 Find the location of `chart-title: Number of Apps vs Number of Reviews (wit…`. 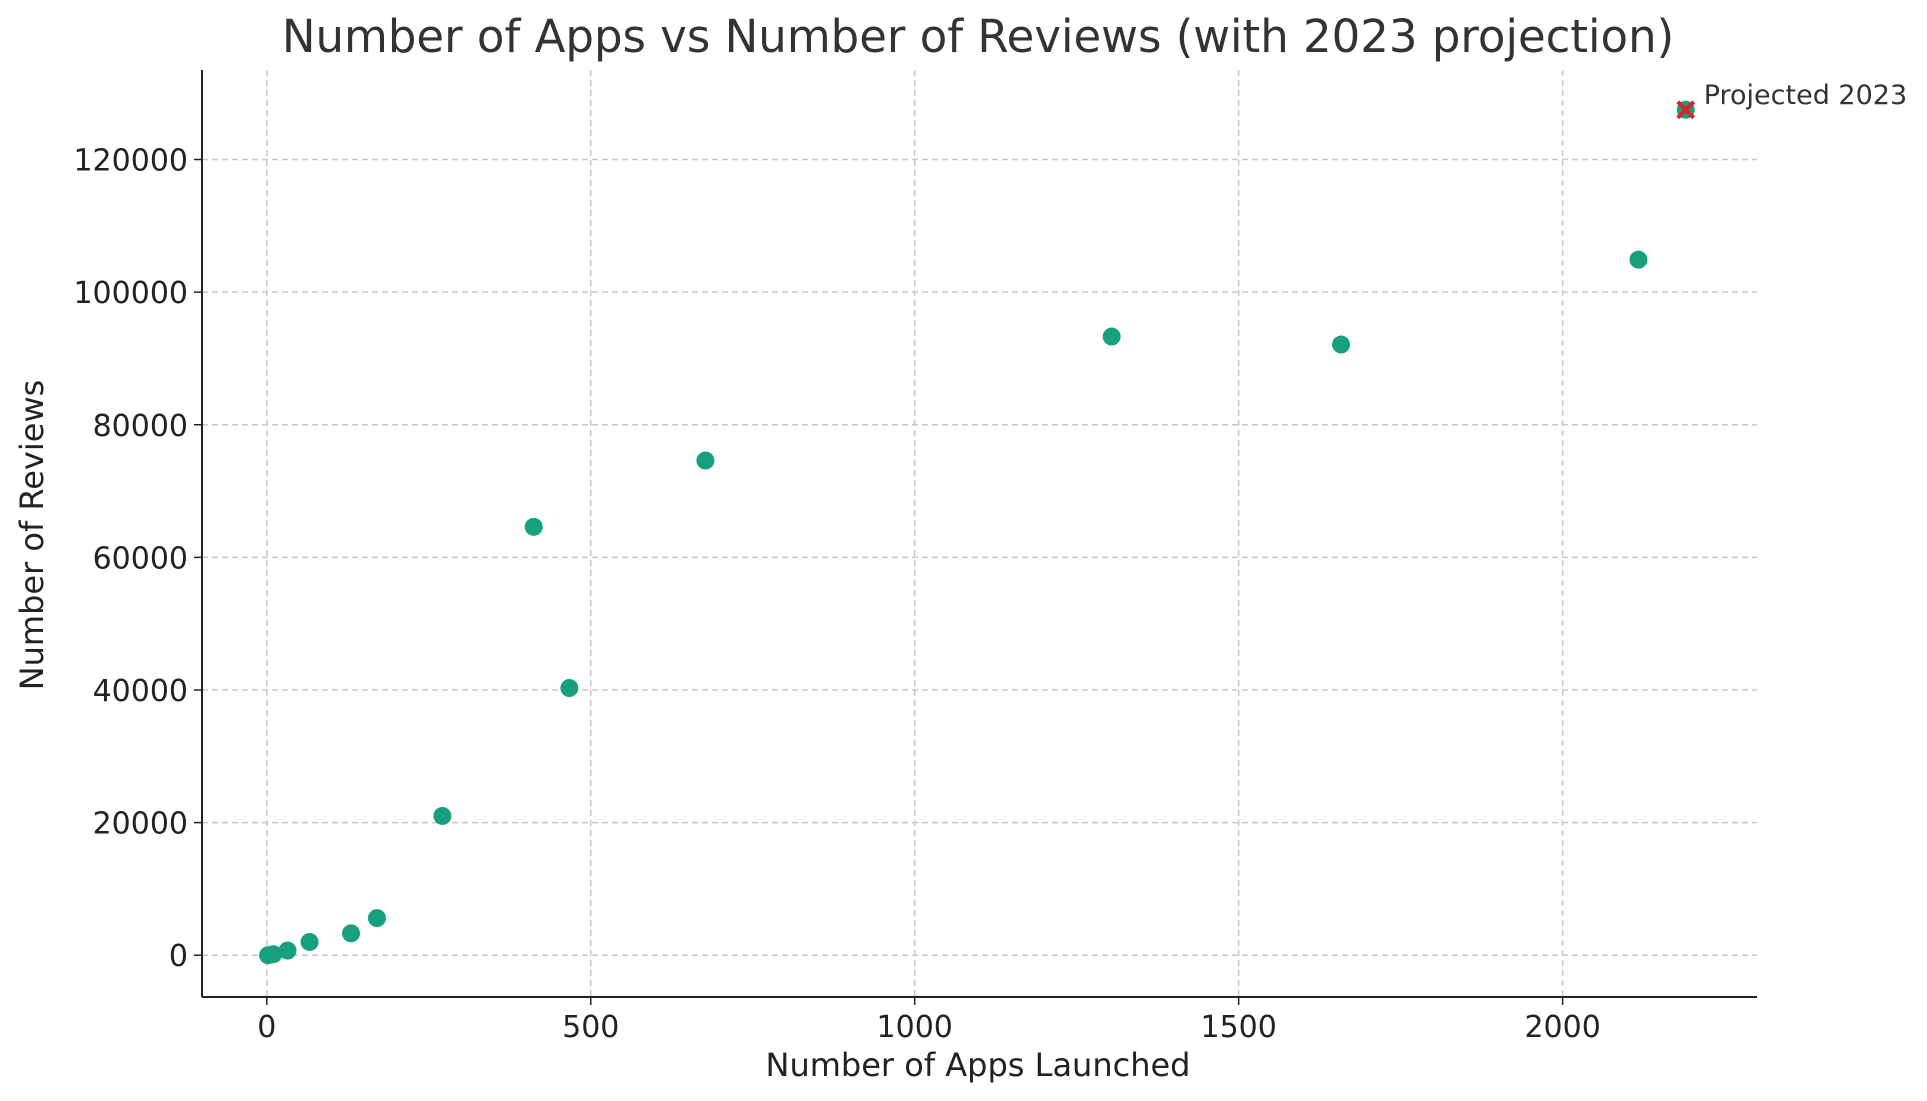

chart-title: Number of Apps vs Number of Reviews (wit… is located at coordinates (978, 36).